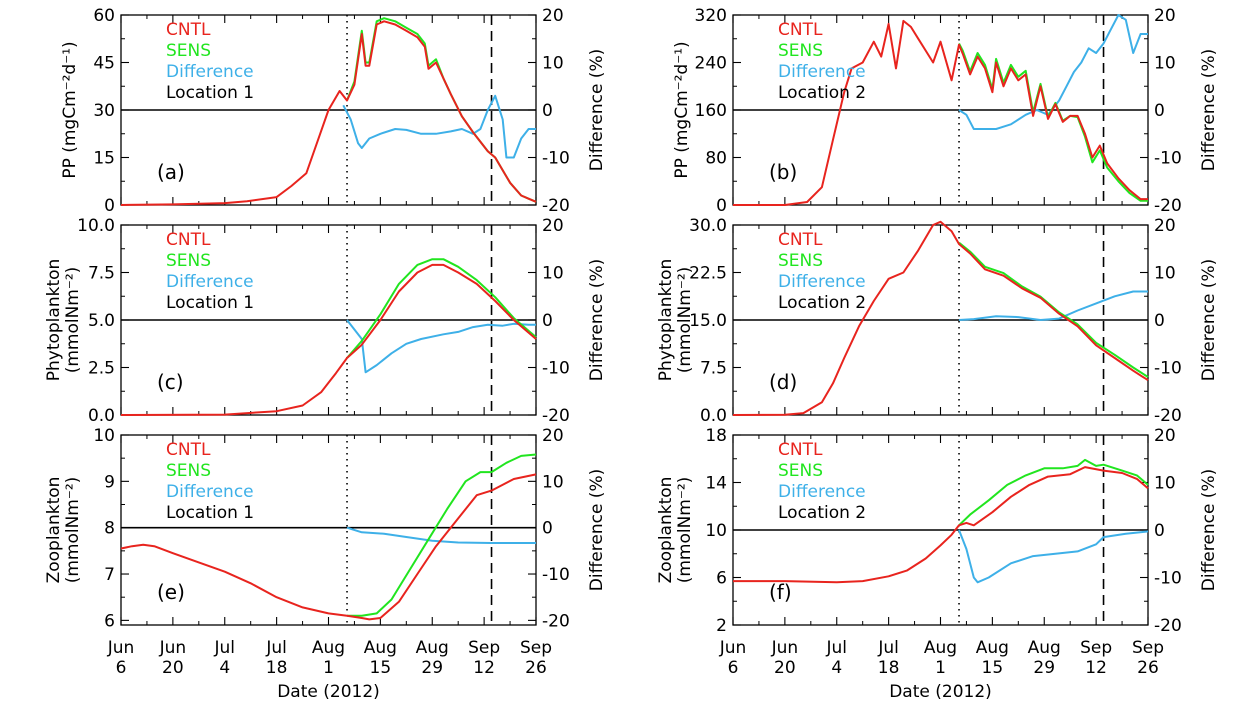  Describe the element at coordinates (780, 592) in the screenshot. I see `panel-label: (f)` at that location.